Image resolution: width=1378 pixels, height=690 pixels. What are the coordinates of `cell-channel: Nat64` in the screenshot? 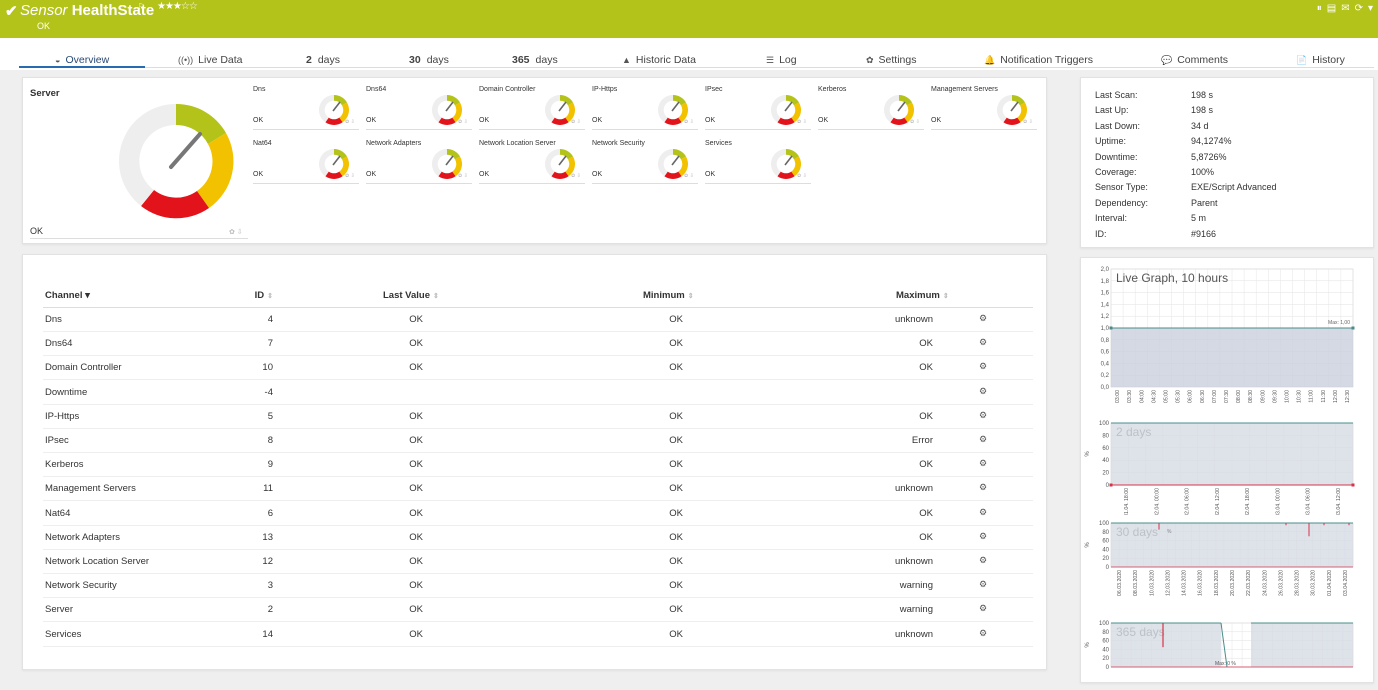 It's located at (58, 513).